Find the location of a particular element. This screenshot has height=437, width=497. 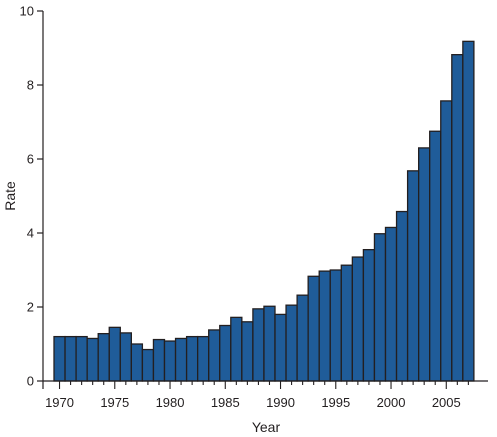

bar-1992 is located at coordinates (302, 338).